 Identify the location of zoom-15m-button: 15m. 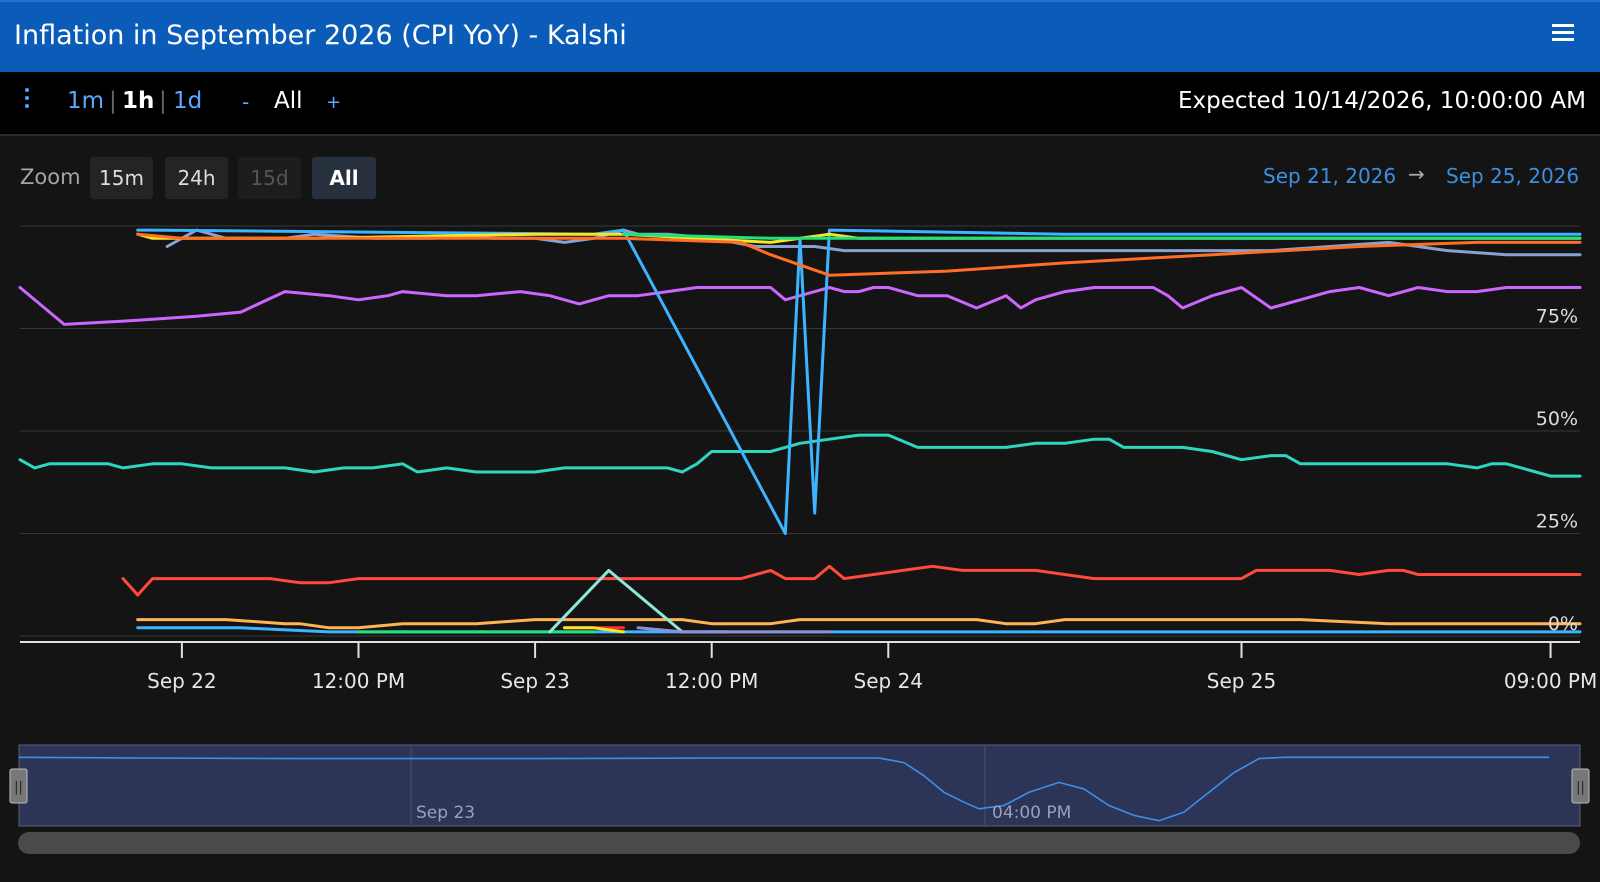
(121, 178).